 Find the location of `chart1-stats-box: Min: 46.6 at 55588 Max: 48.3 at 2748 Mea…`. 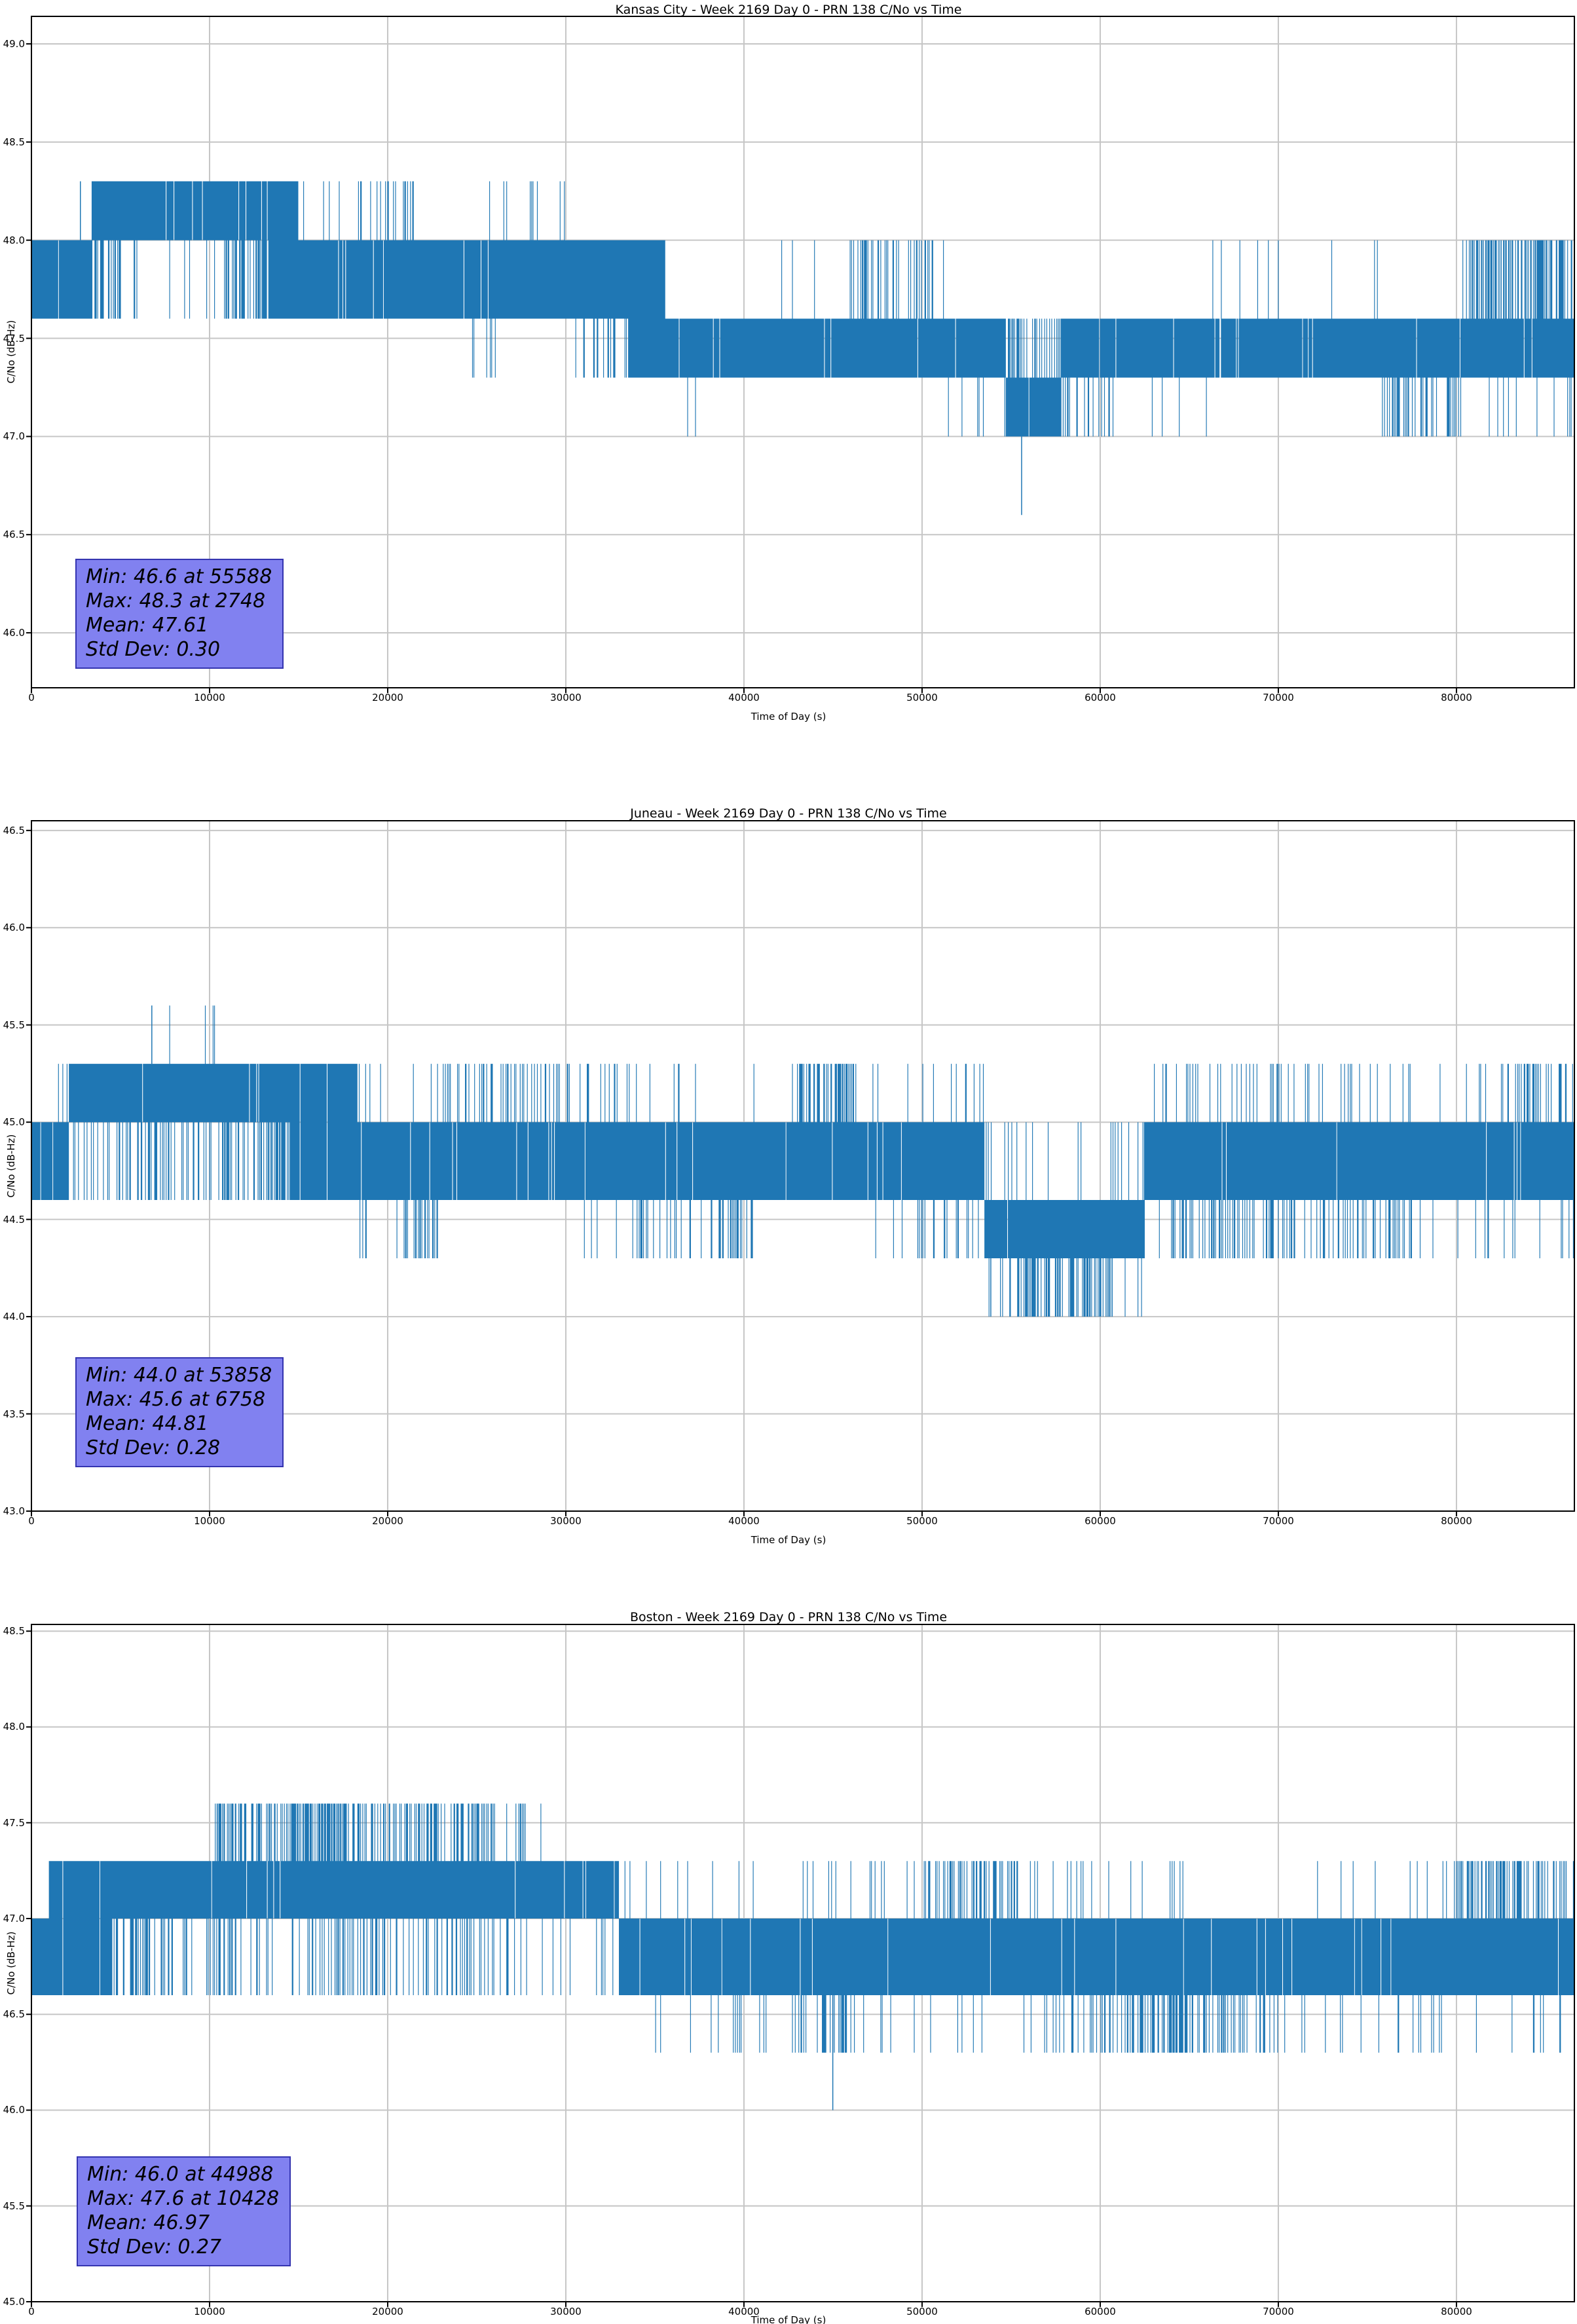

chart1-stats-box: Min: 46.6 at 55588 Max: 48.3 at 2748 Mea… is located at coordinates (179, 614).